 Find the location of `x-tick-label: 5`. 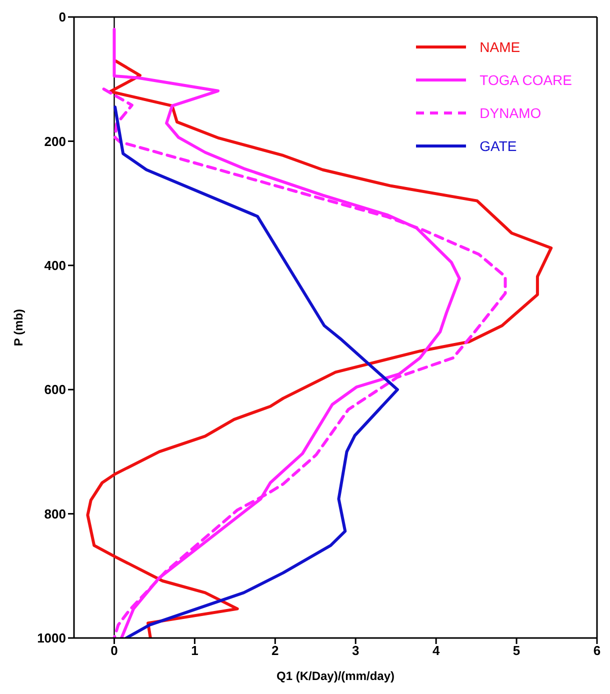

x-tick-label: 5 is located at coordinates (516, 650).